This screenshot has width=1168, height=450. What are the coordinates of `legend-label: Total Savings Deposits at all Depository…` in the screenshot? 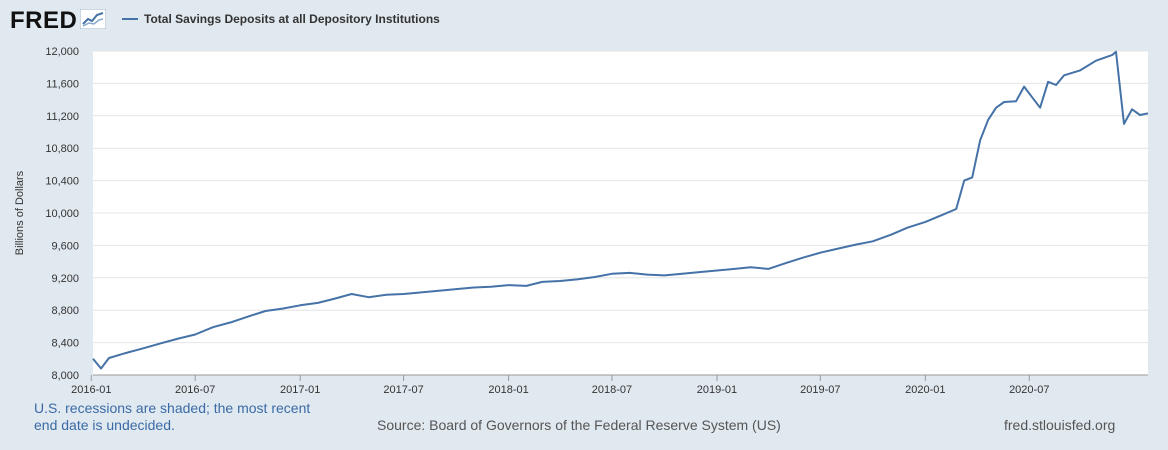 It's located at (292, 19).